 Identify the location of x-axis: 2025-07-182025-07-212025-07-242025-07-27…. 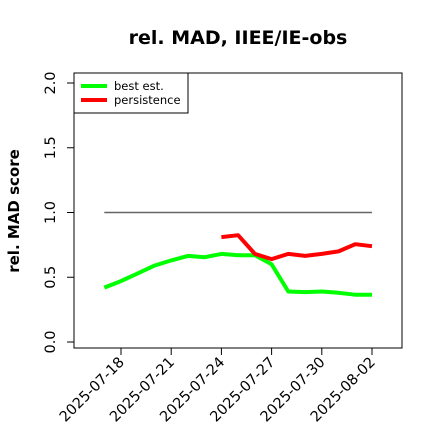
(218, 386).